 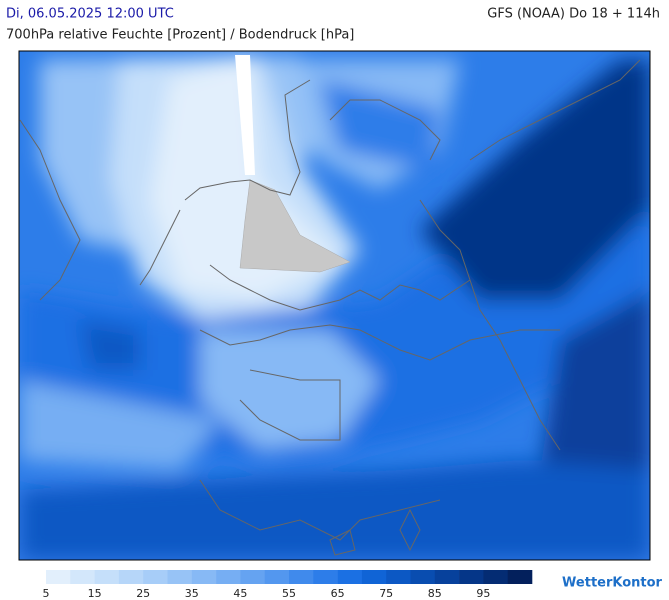 I want to click on legend-tick-label: 75, so click(x=386, y=593).